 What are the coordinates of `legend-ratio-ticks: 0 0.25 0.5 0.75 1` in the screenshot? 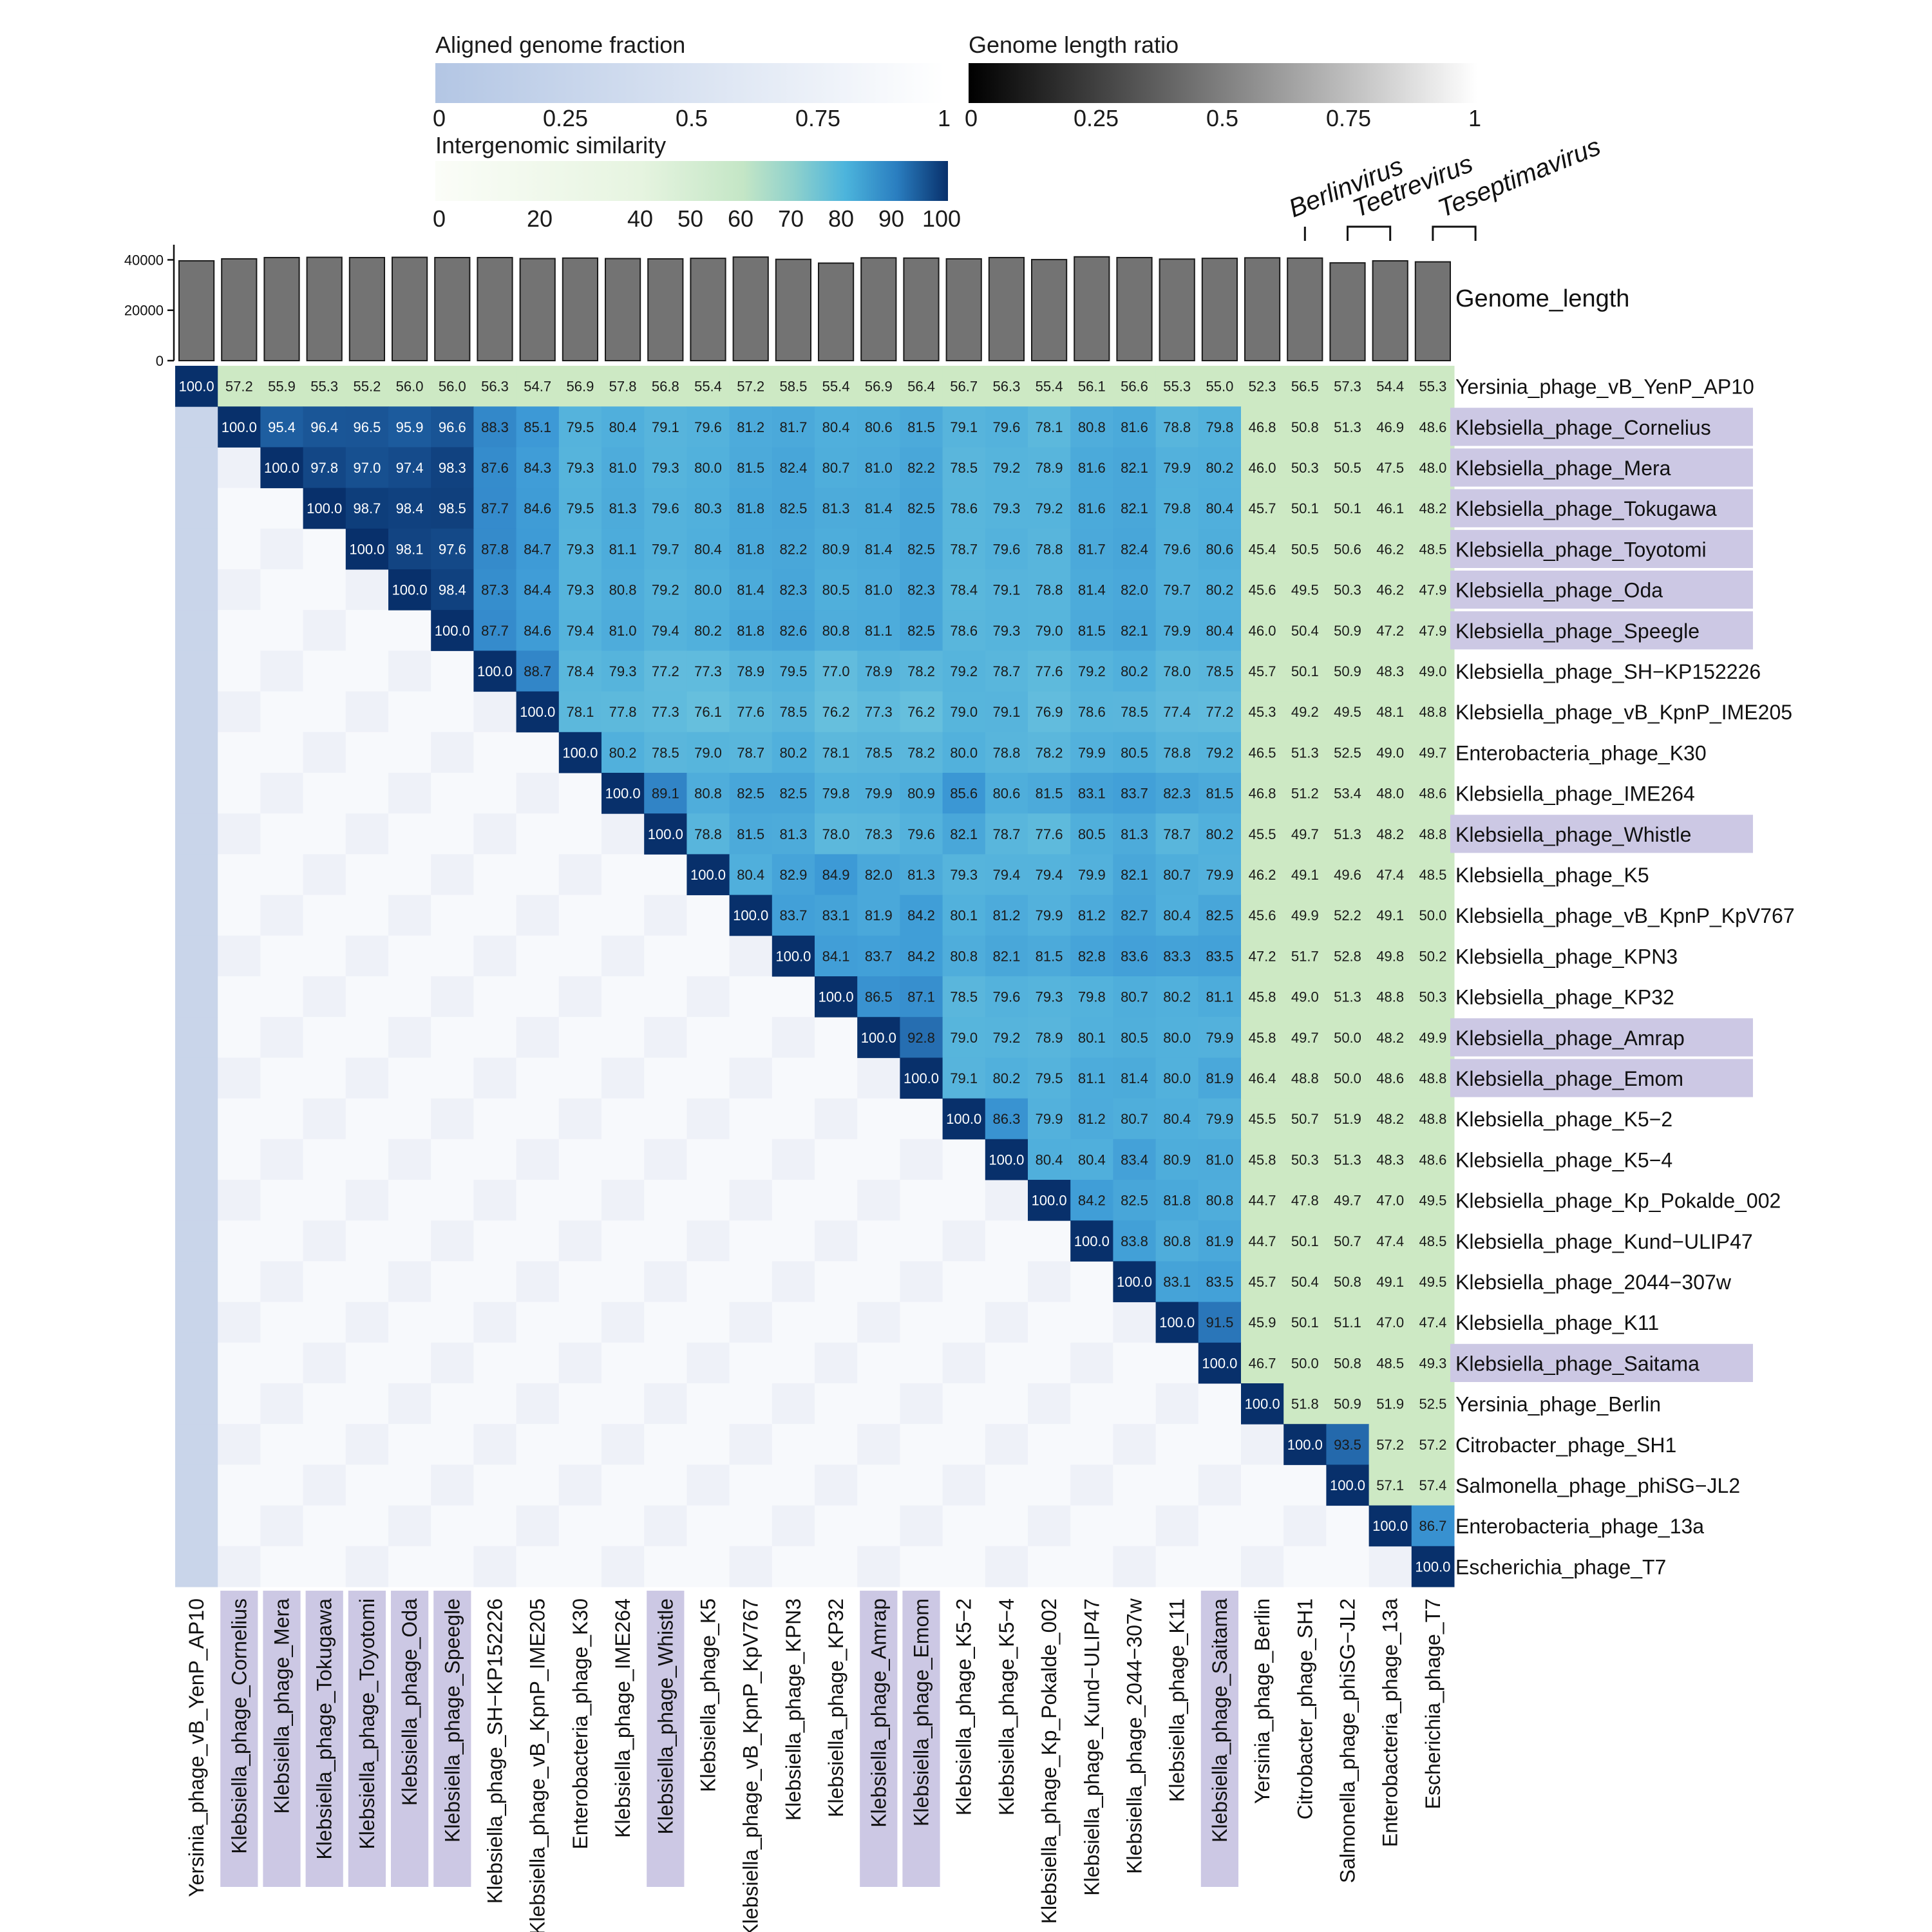 It's located at (1223, 118).